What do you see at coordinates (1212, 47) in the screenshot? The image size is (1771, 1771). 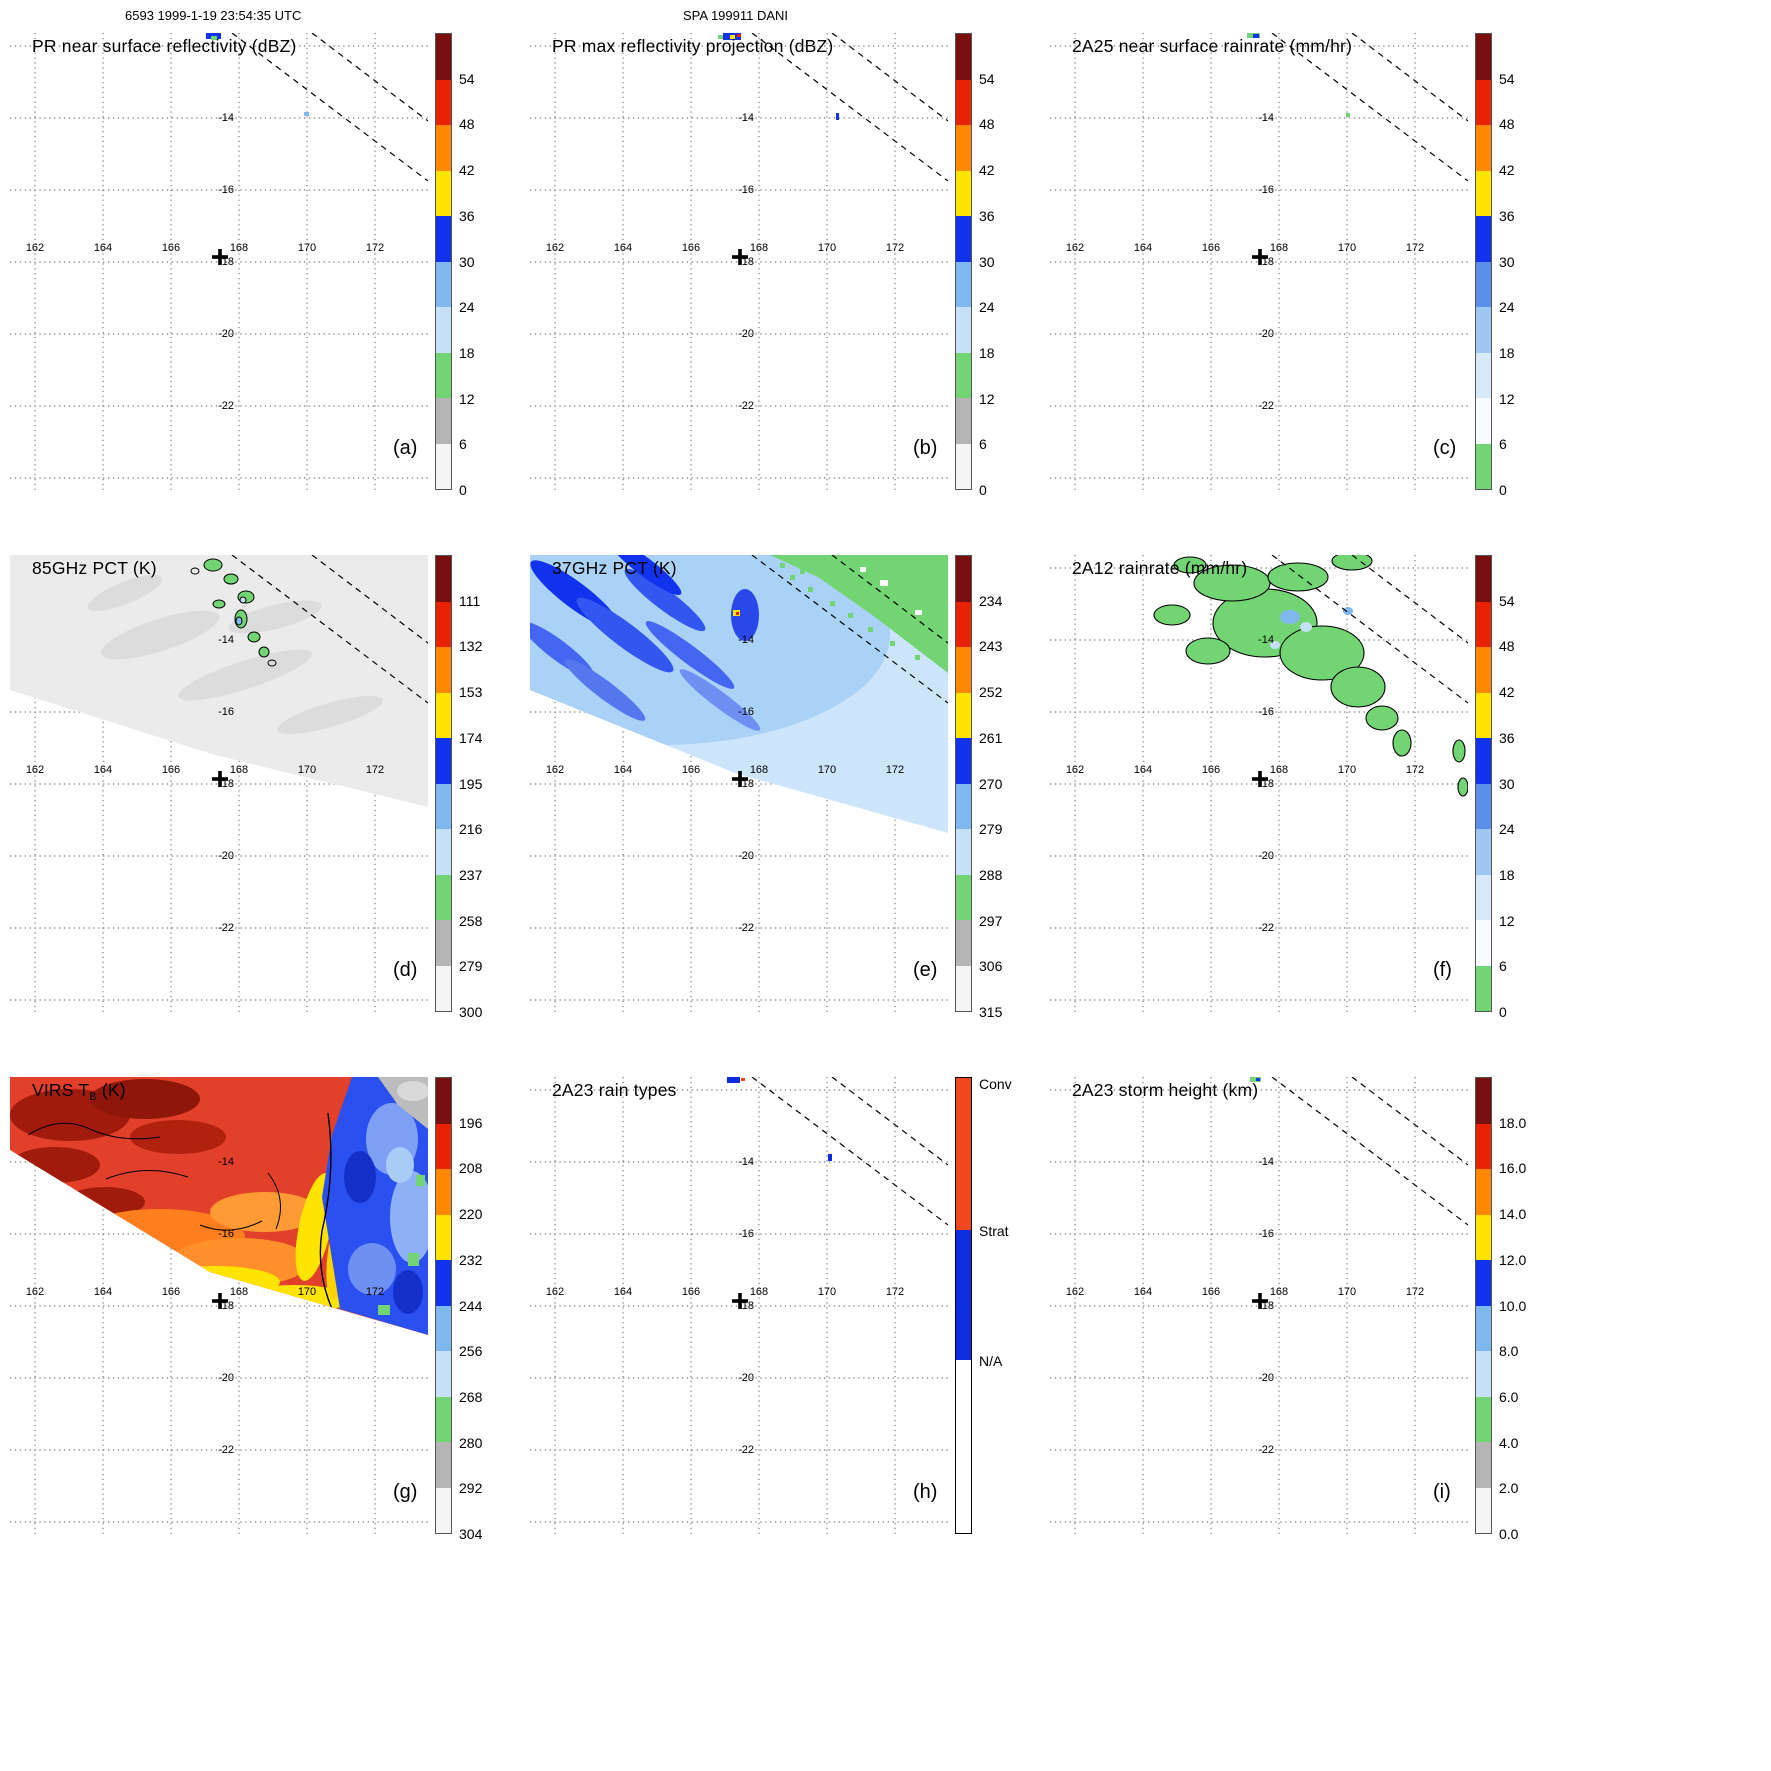 I see `panel-title-c: 2A25 near surface rainrate (mm/hr)` at bounding box center [1212, 47].